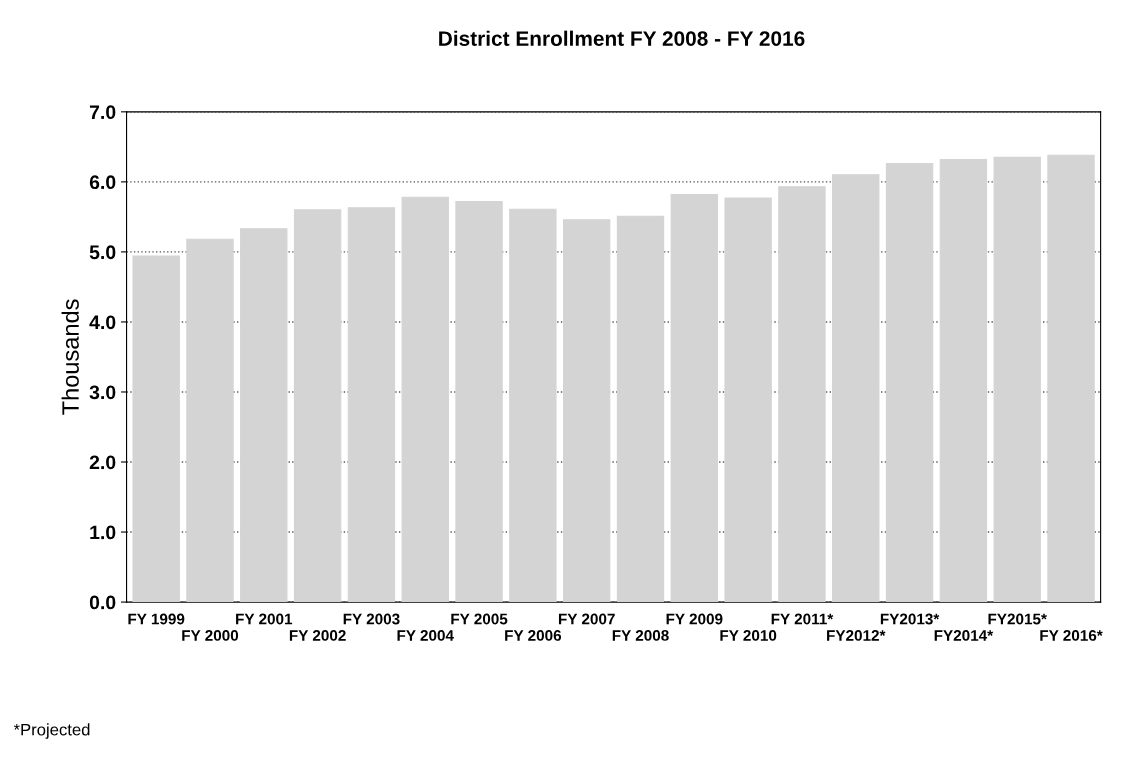 The image size is (1130, 766). I want to click on text: *Projected, so click(51, 731).